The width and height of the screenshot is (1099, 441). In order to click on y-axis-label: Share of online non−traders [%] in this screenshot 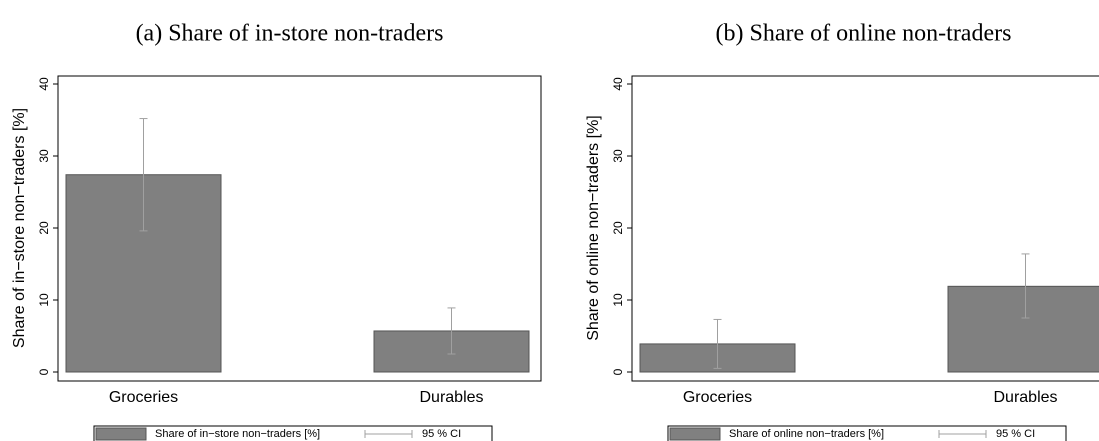, I will do `click(593, 227)`.